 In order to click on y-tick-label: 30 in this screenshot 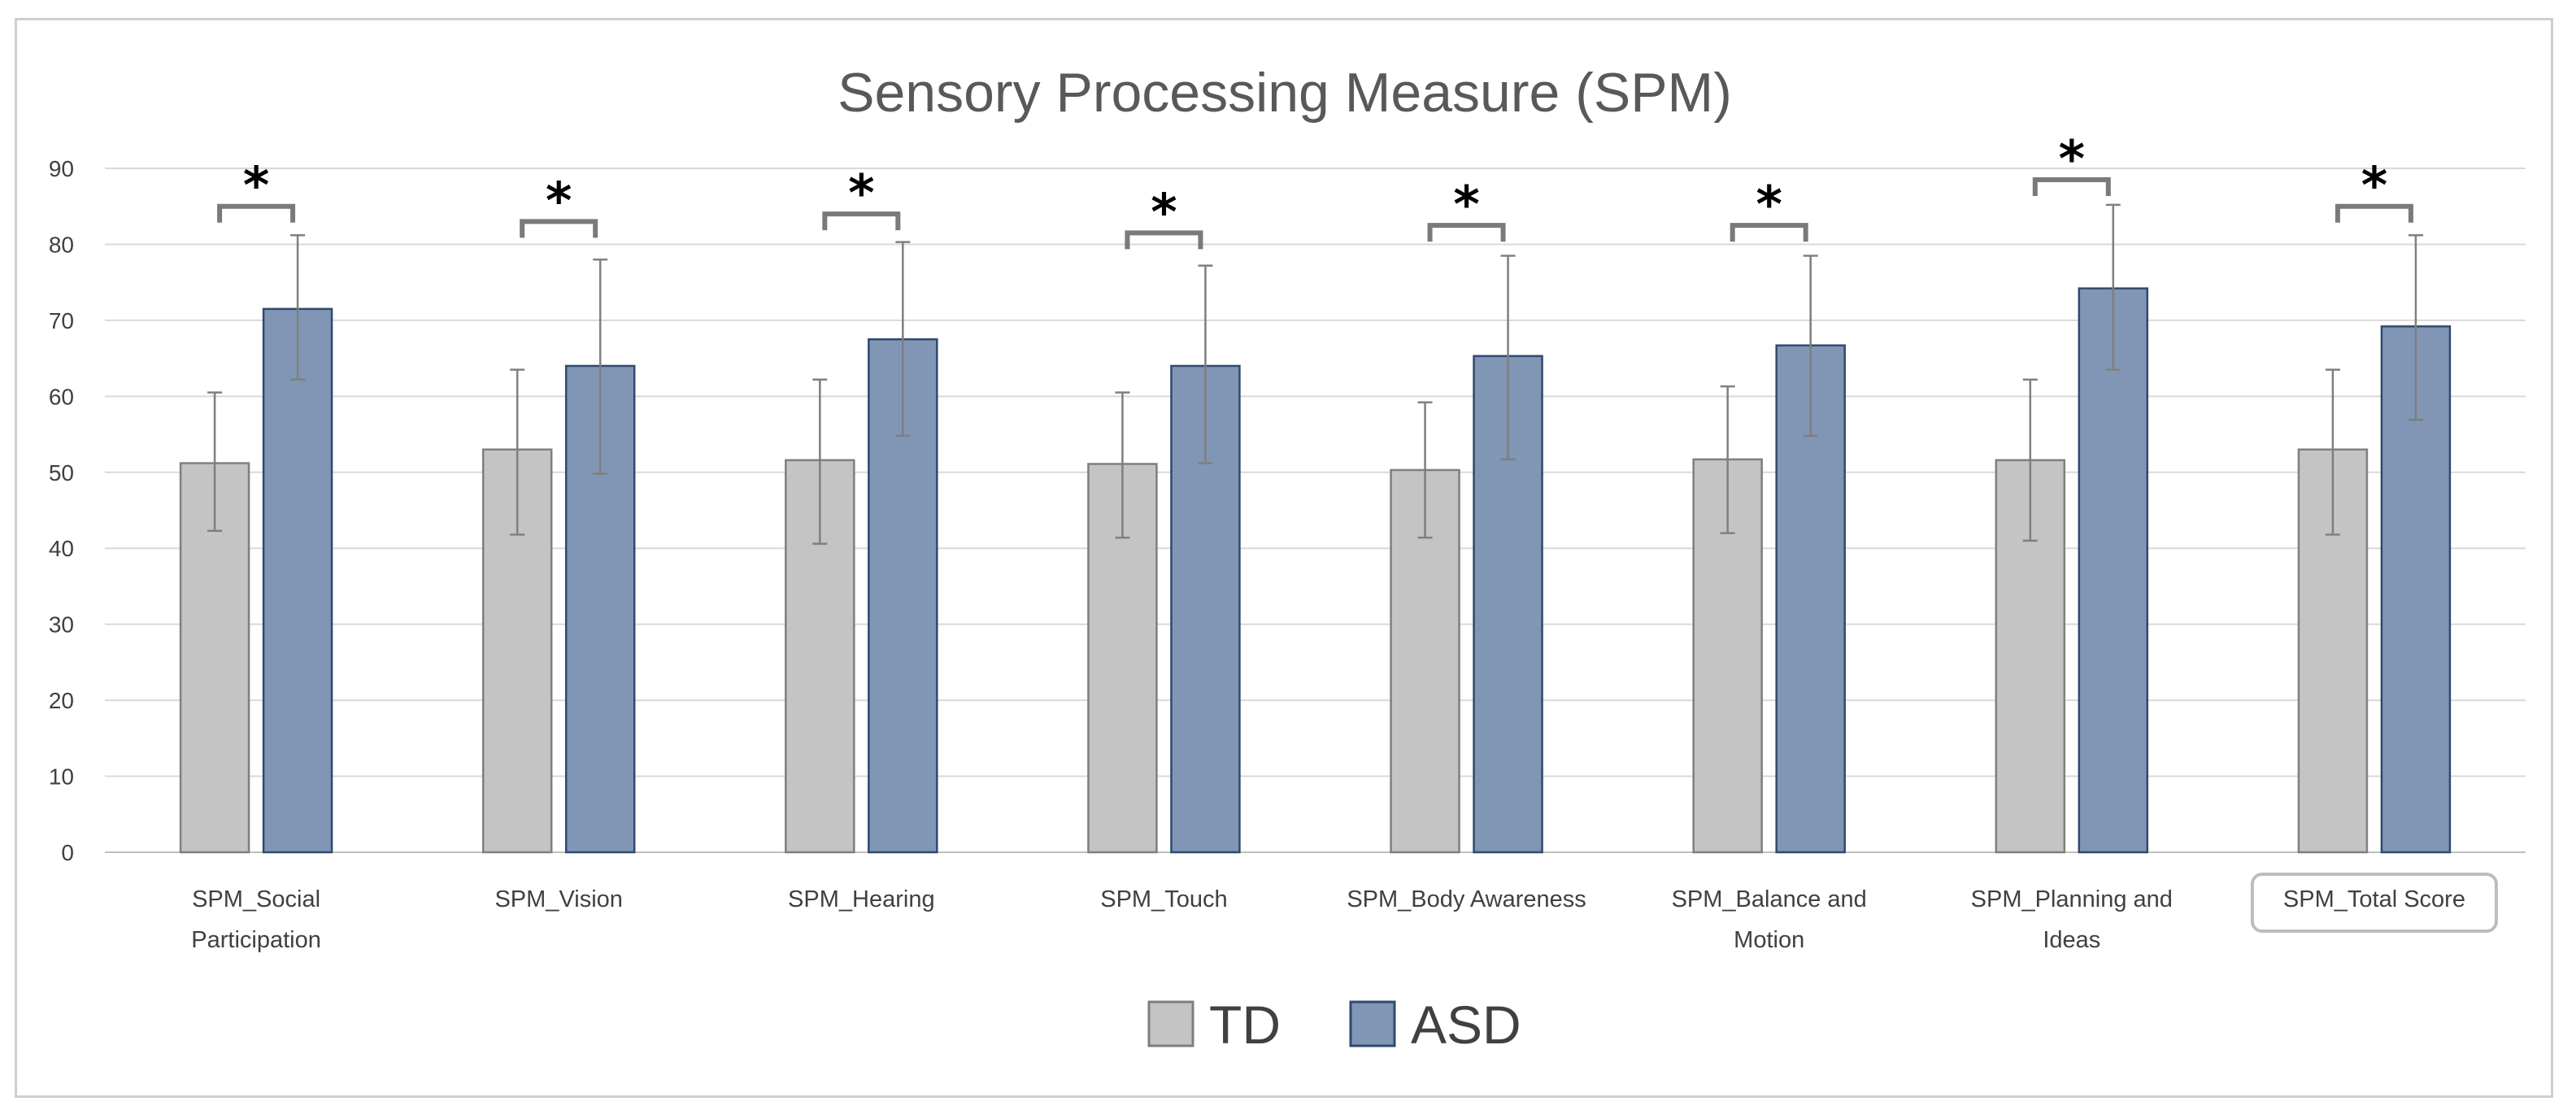, I will do `click(61, 625)`.